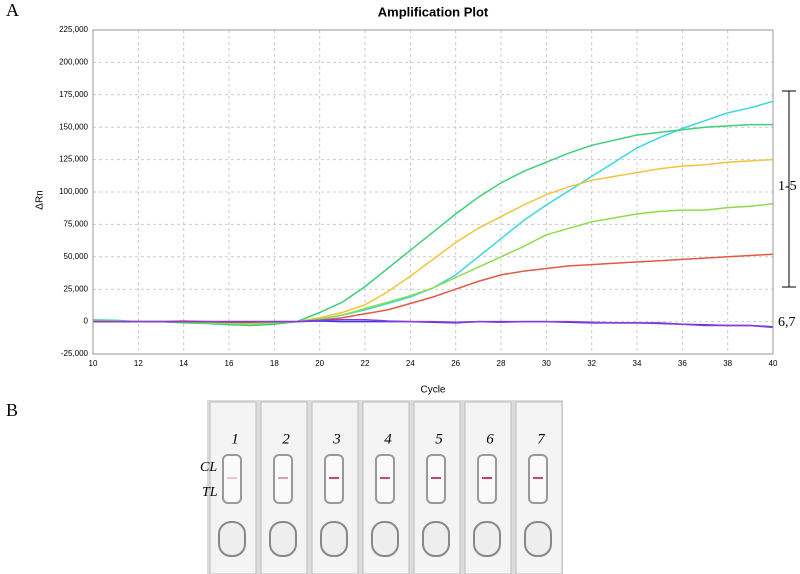 This screenshot has width=800, height=574. Describe the element at coordinates (541, 439) in the screenshot. I see `strip-number: 7` at that location.